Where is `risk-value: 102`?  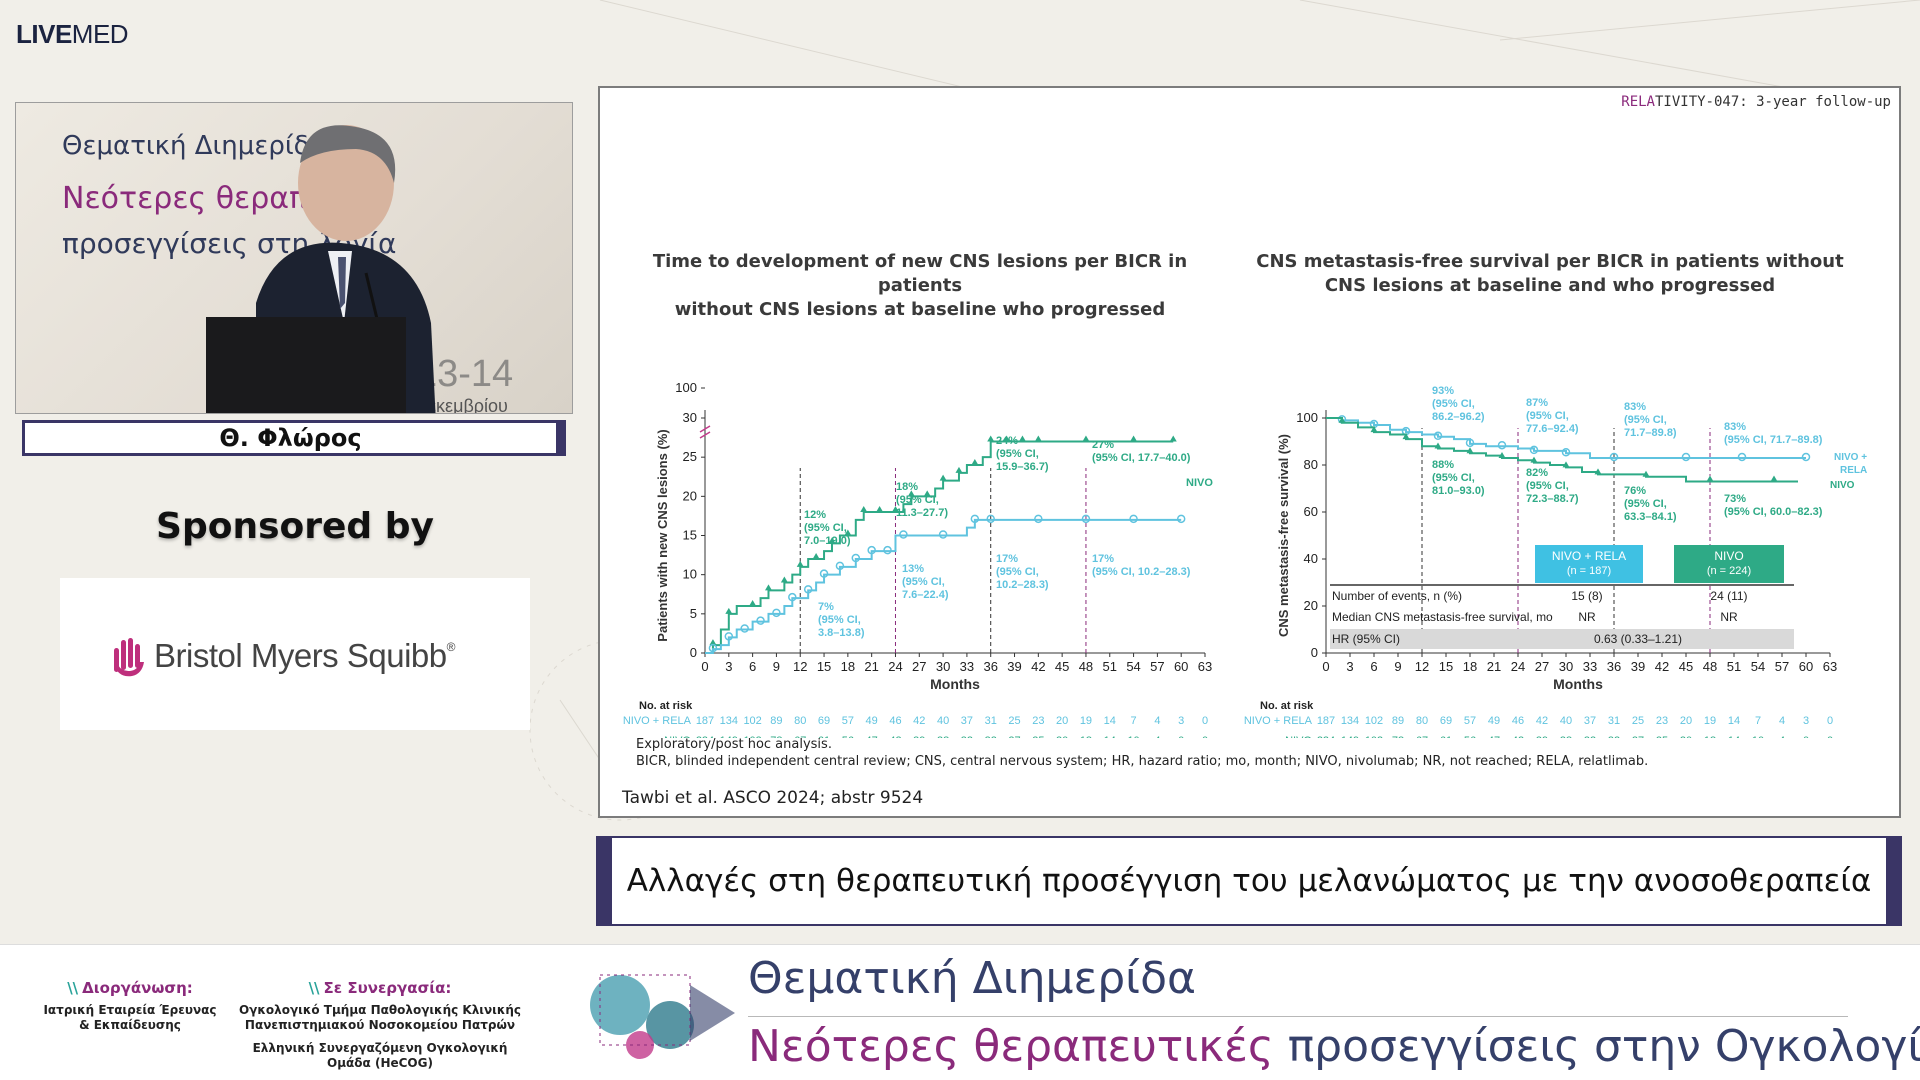 risk-value: 102 is located at coordinates (1374, 721).